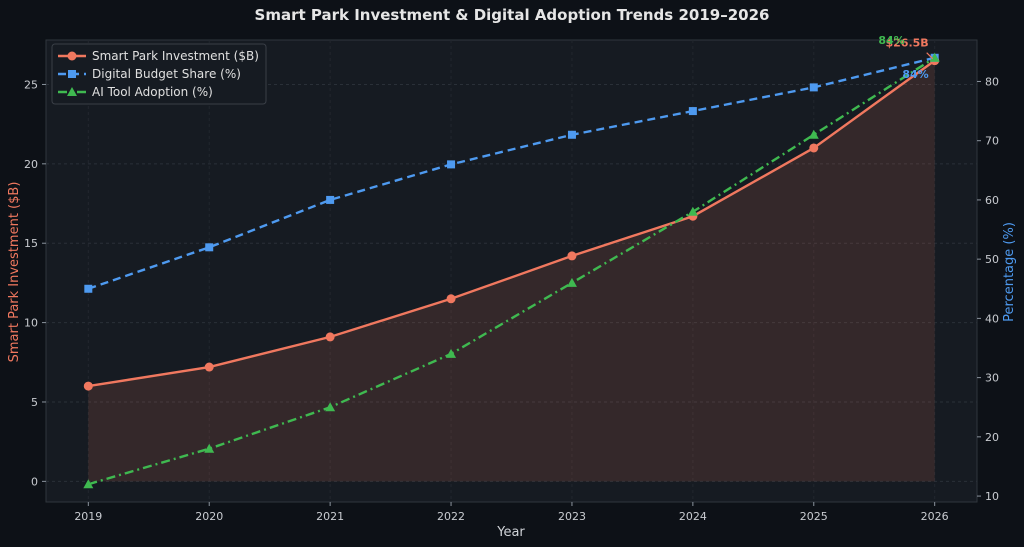 This screenshot has height=547, width=1024. What do you see at coordinates (34, 402) in the screenshot?
I see `y-left-tick-label: 5` at bounding box center [34, 402].